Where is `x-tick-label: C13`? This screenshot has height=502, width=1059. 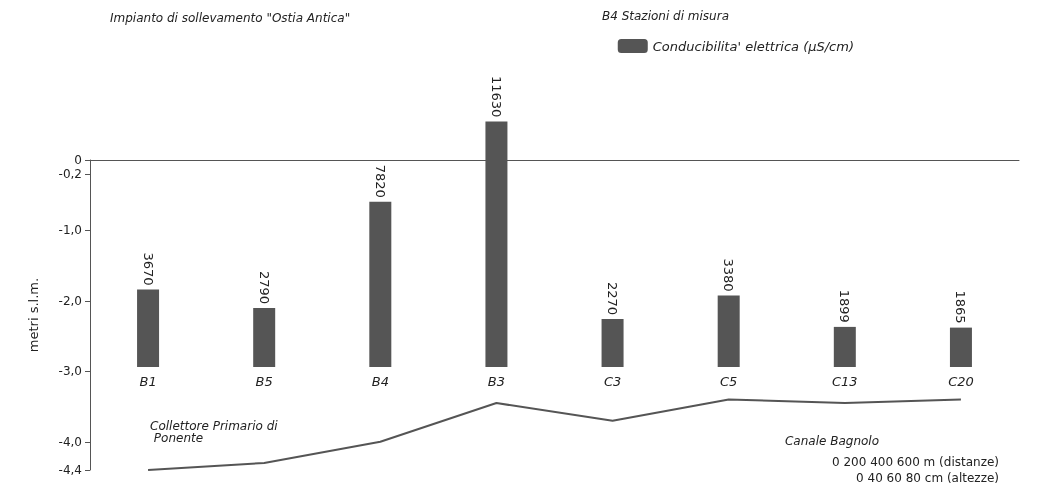 x-tick-label: C13 is located at coordinates (845, 381).